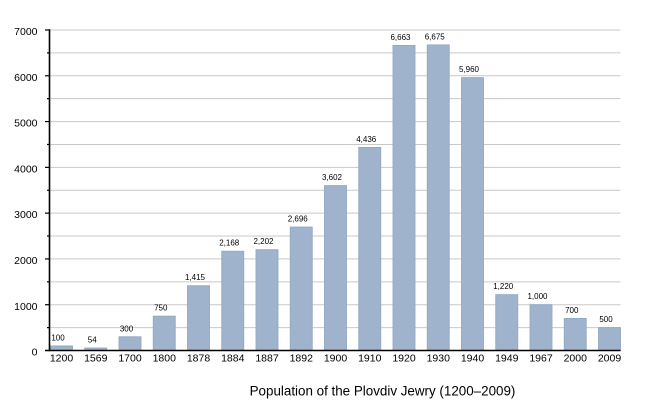 This screenshot has width=650, height=405. Describe the element at coordinates (332, 177) in the screenshot. I see `svg-text: 3,602` at that location.